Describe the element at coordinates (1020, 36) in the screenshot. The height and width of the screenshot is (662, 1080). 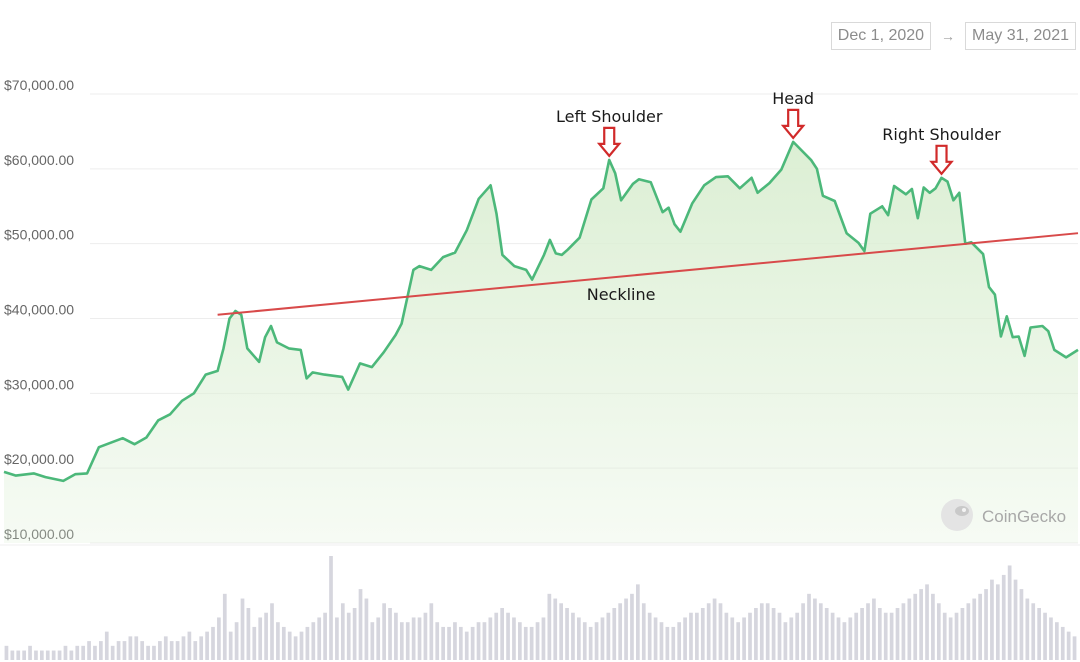
I see `end-date-field: May 31, 2021` at that location.